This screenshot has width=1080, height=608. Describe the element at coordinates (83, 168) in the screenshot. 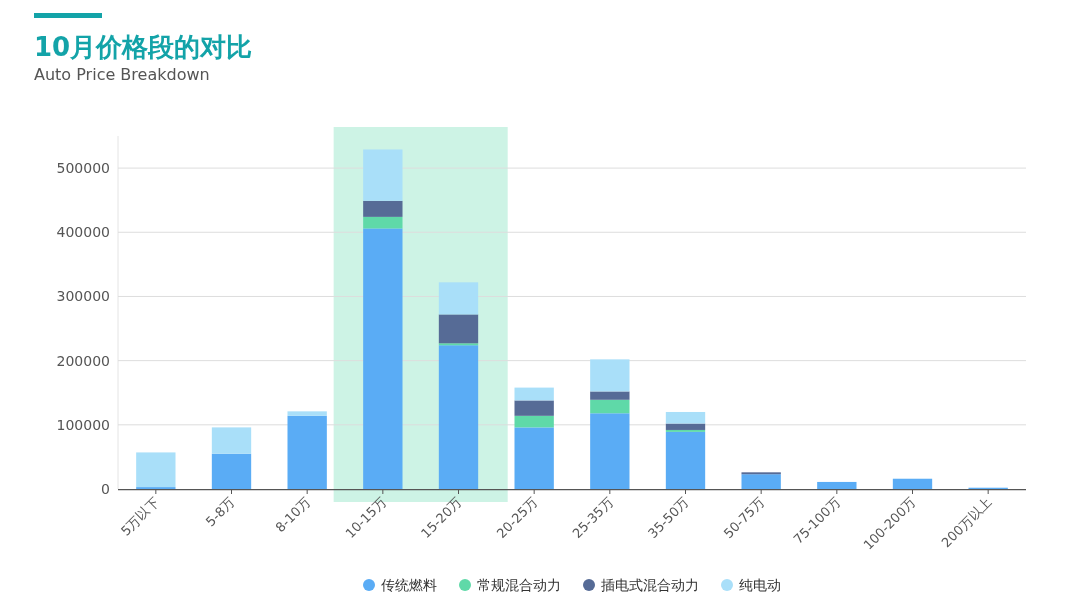

I see `y-tick-label: 500000` at that location.